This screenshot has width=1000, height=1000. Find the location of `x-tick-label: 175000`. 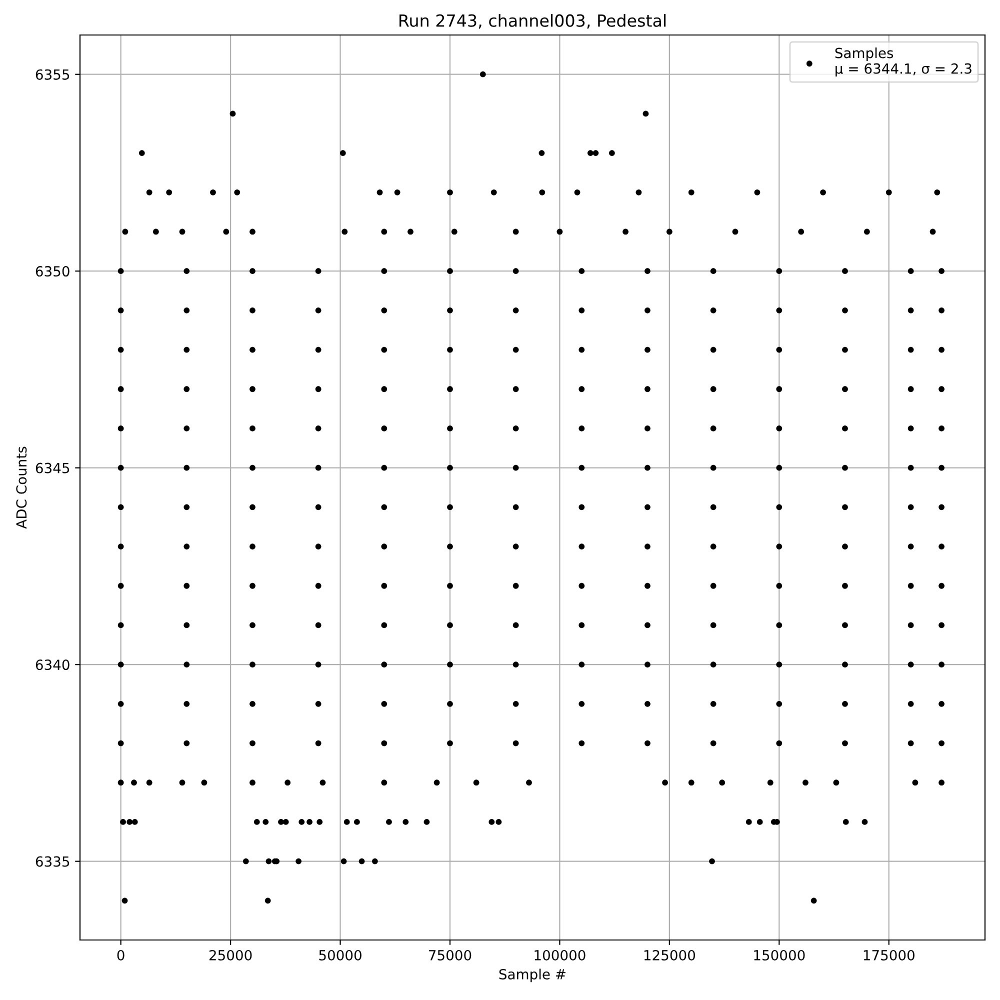

x-tick-label: 175000 is located at coordinates (889, 955).